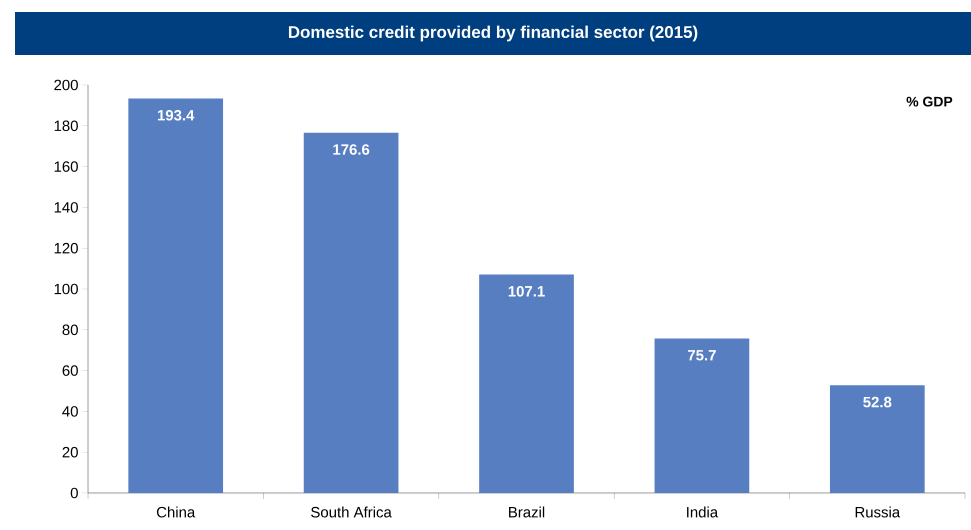  Describe the element at coordinates (493, 34) in the screenshot. I see `chart-title: Domestic credit provided by financial sector (2015)` at that location.